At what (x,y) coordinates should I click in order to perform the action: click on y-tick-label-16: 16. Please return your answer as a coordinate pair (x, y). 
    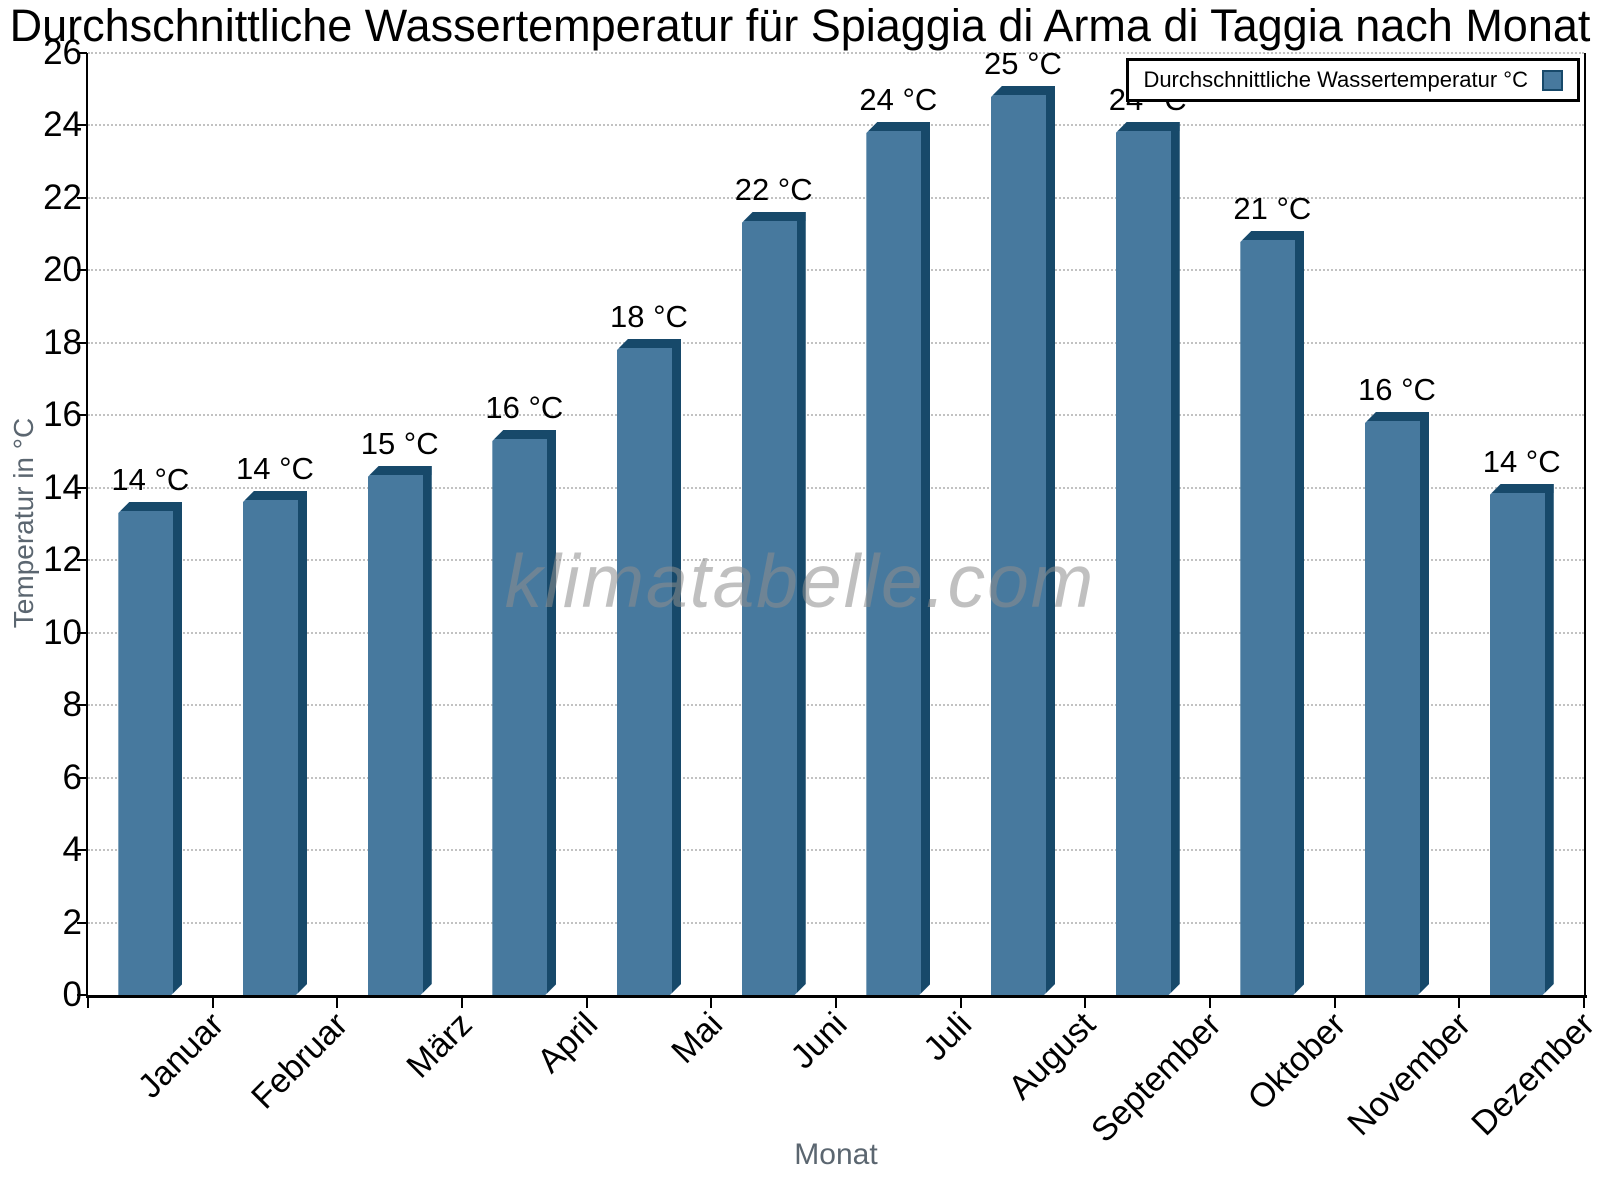
    Looking at the image, I should click on (62, 415).